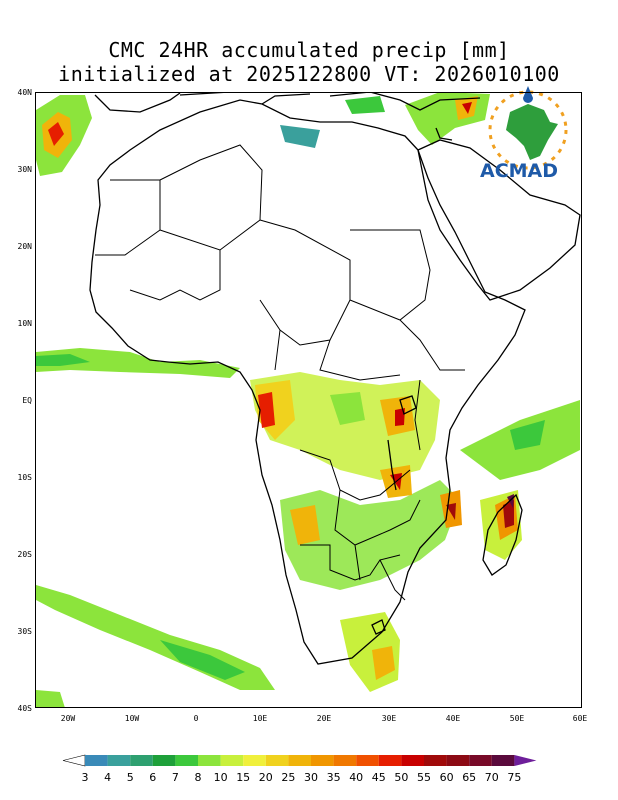 This screenshot has width=618, height=800. Describe the element at coordinates (528, 94) in the screenshot. I see `drop-icon` at that location.